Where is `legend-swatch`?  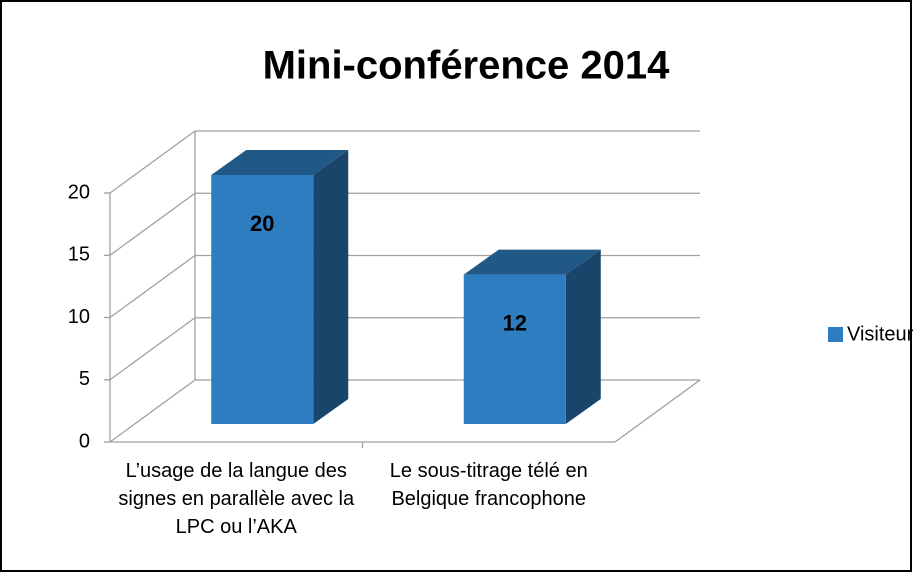 legend-swatch is located at coordinates (835, 334).